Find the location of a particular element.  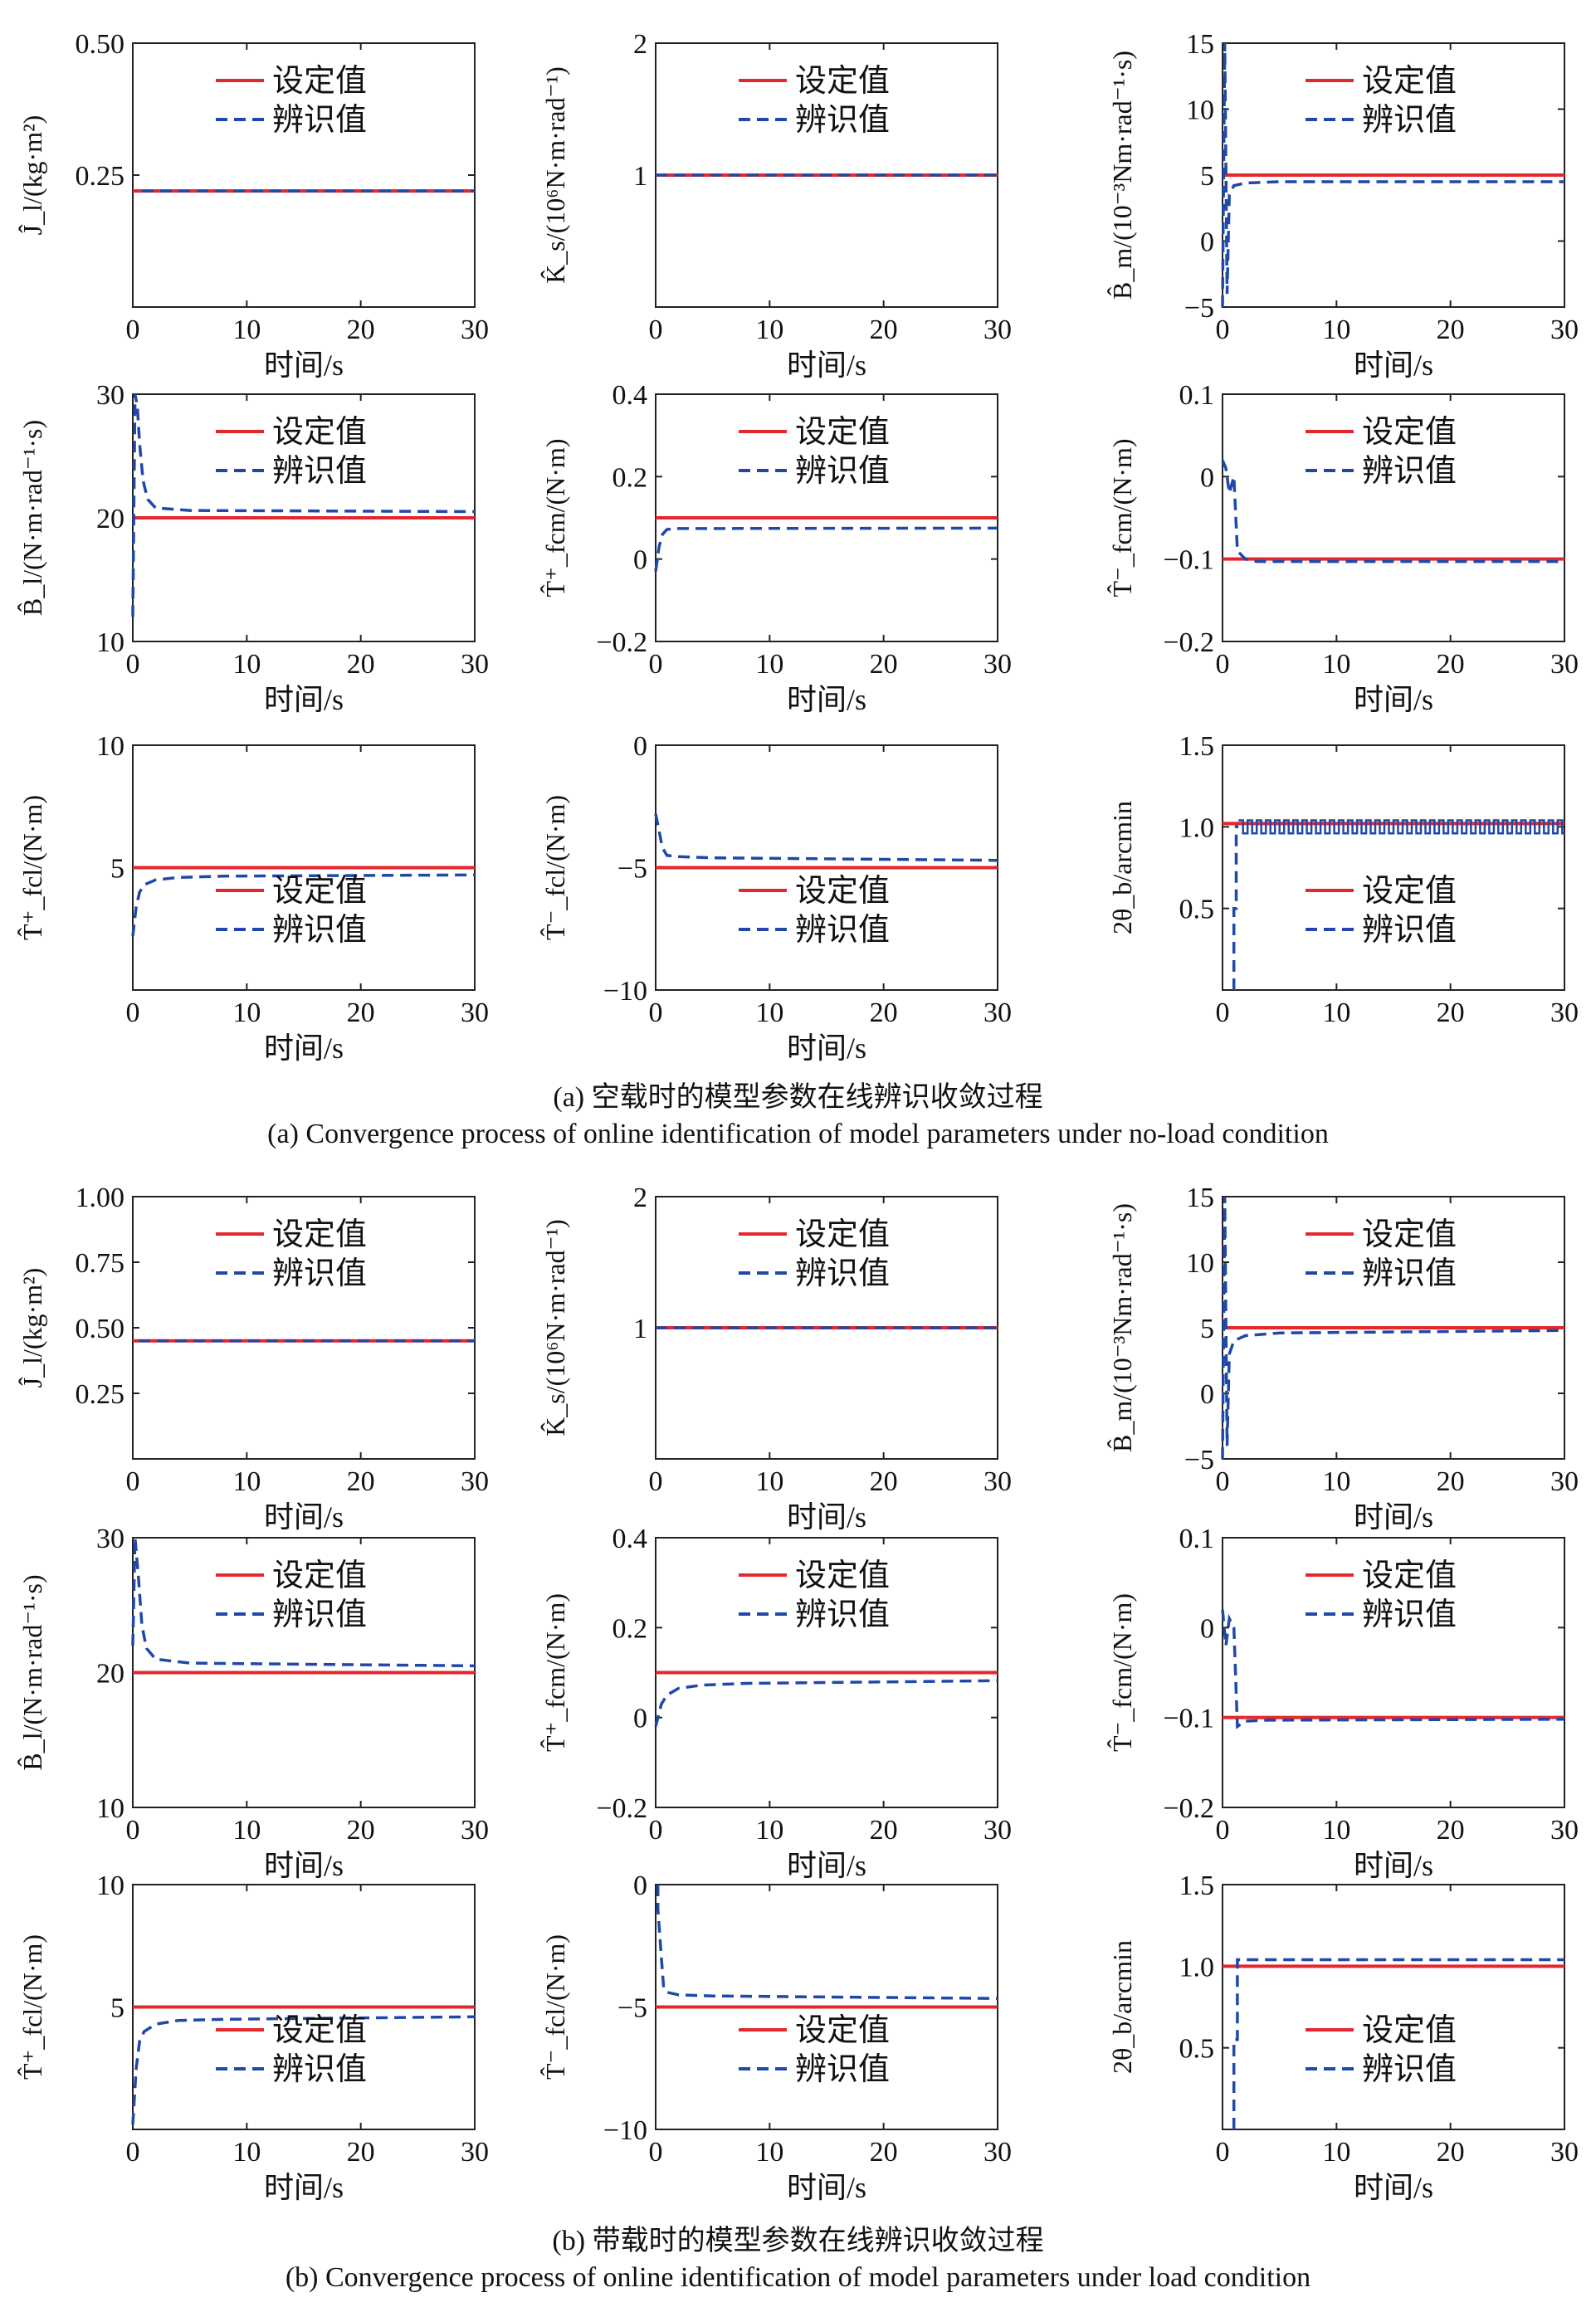

y-tick-label: 1.0 is located at coordinates (1197, 1968).